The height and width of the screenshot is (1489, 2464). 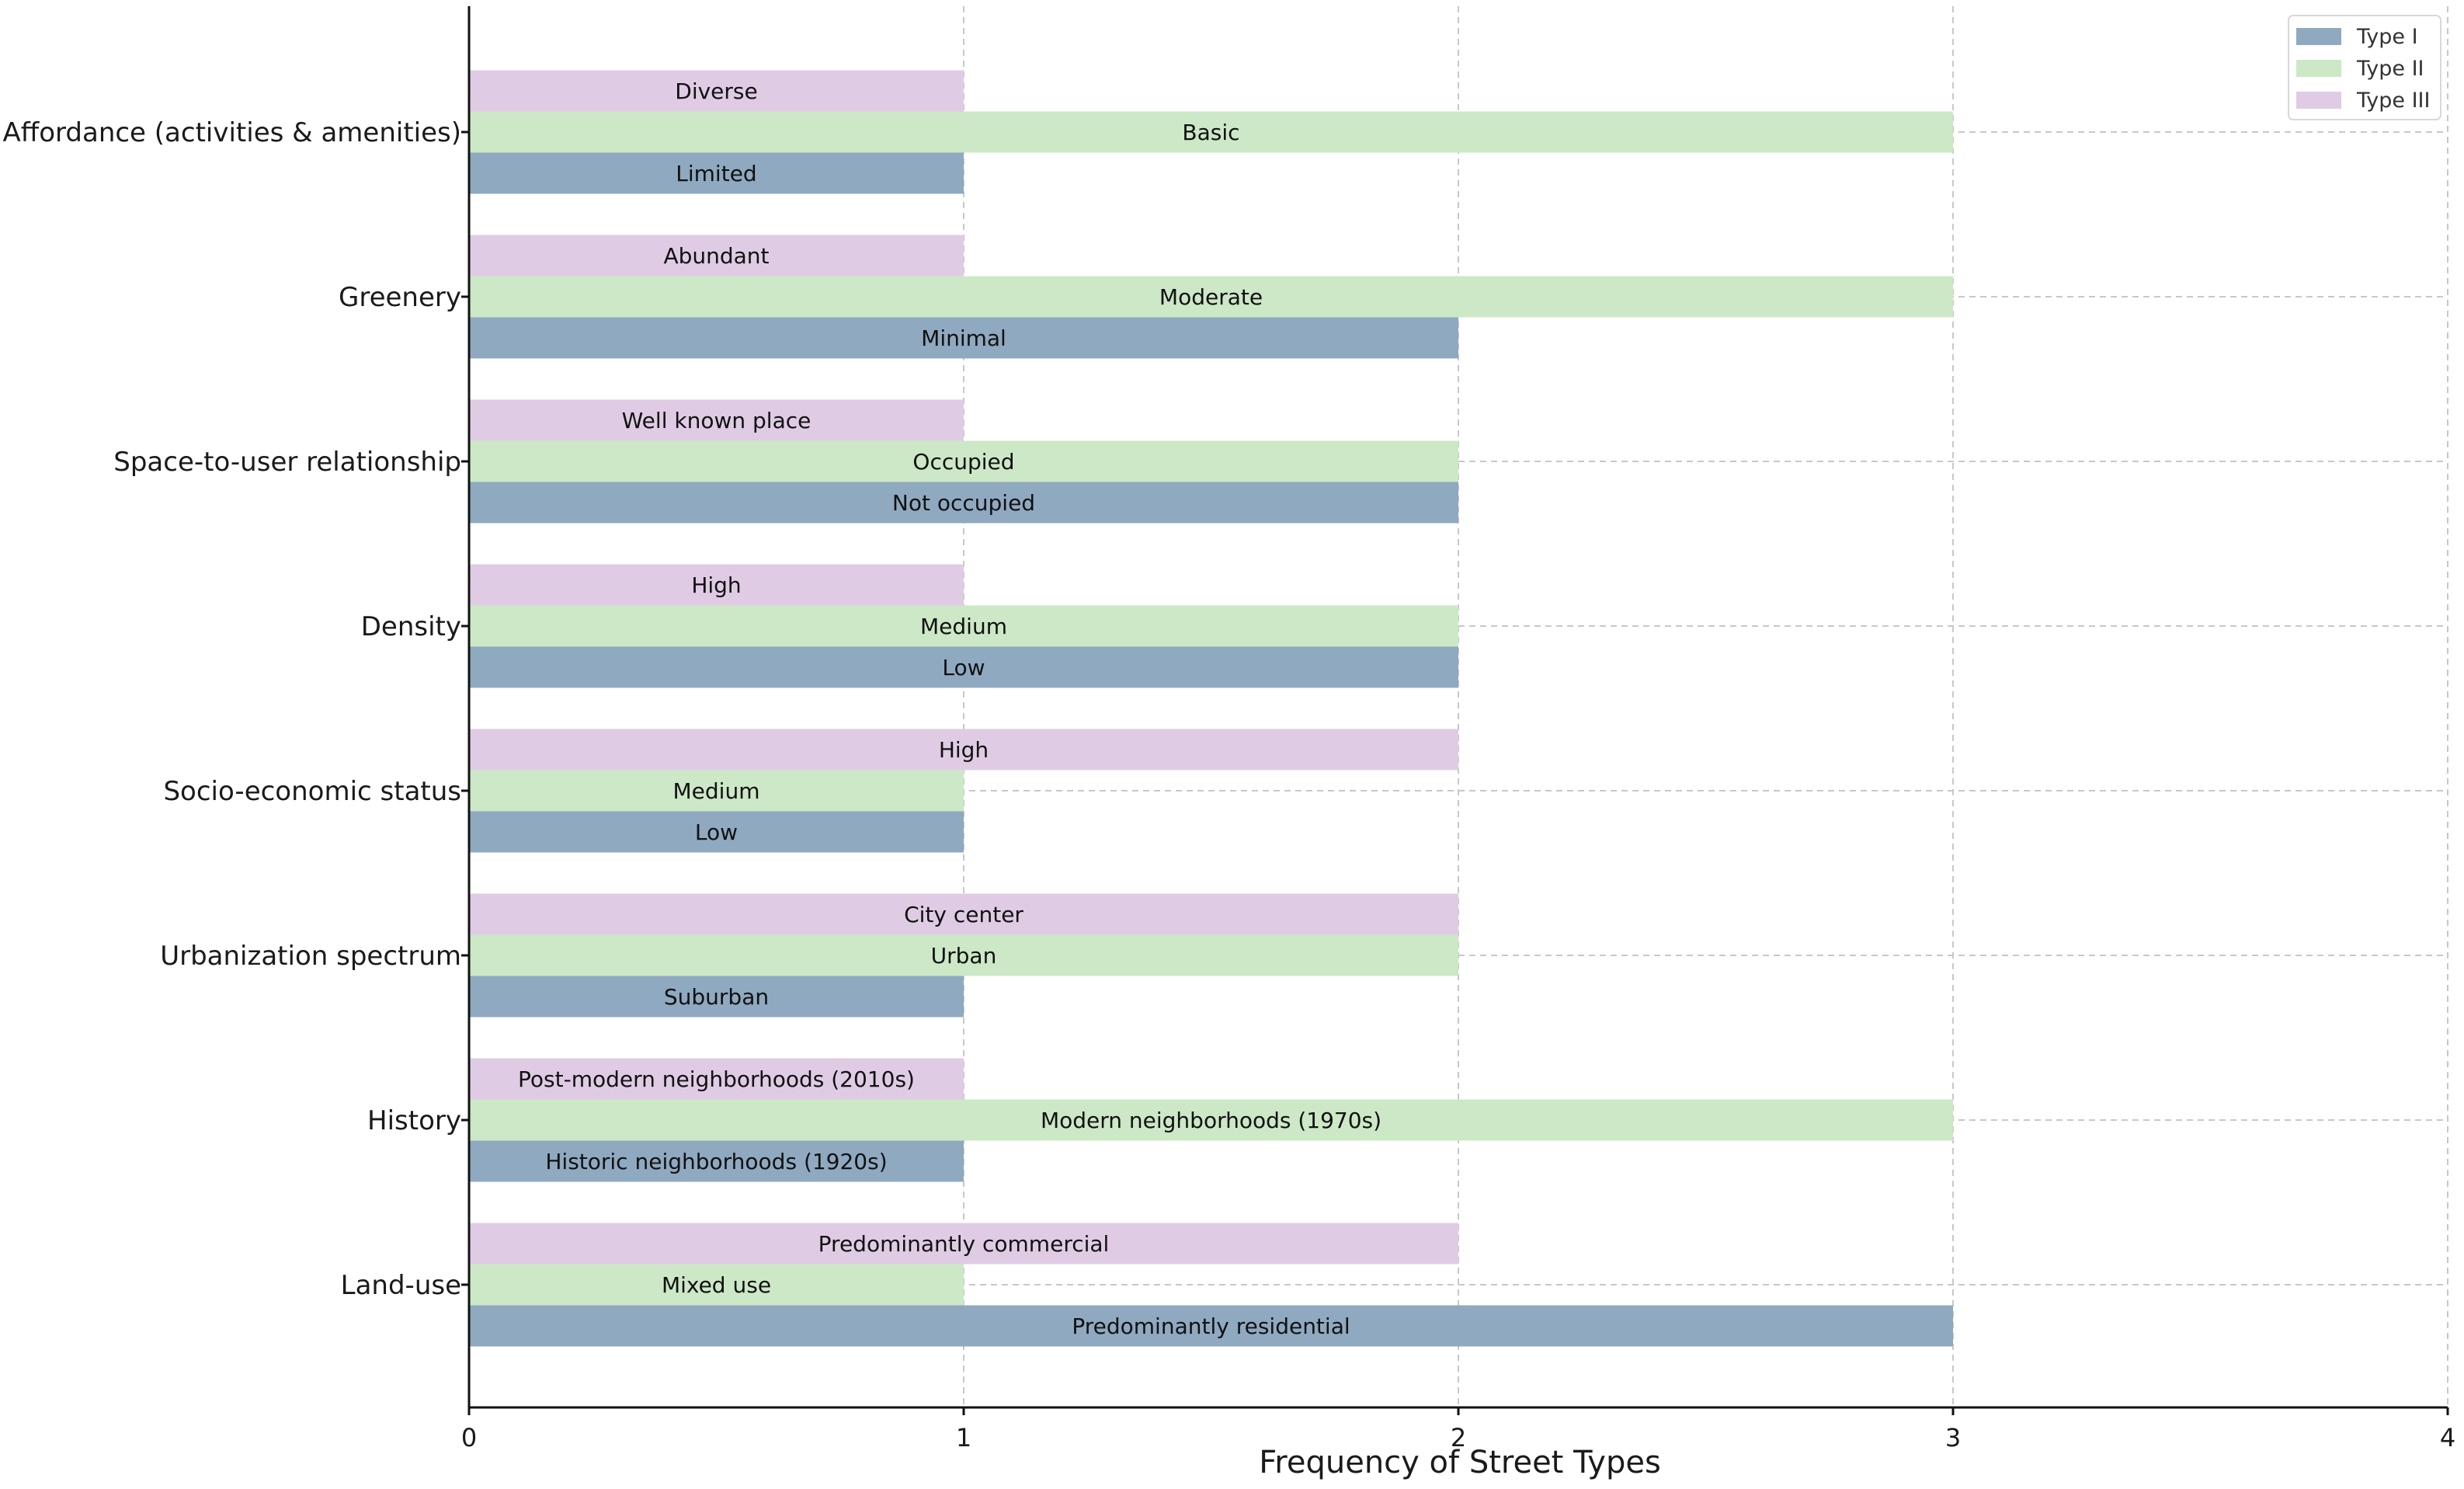 I want to click on bar-data-label: Moderate, so click(x=1211, y=297).